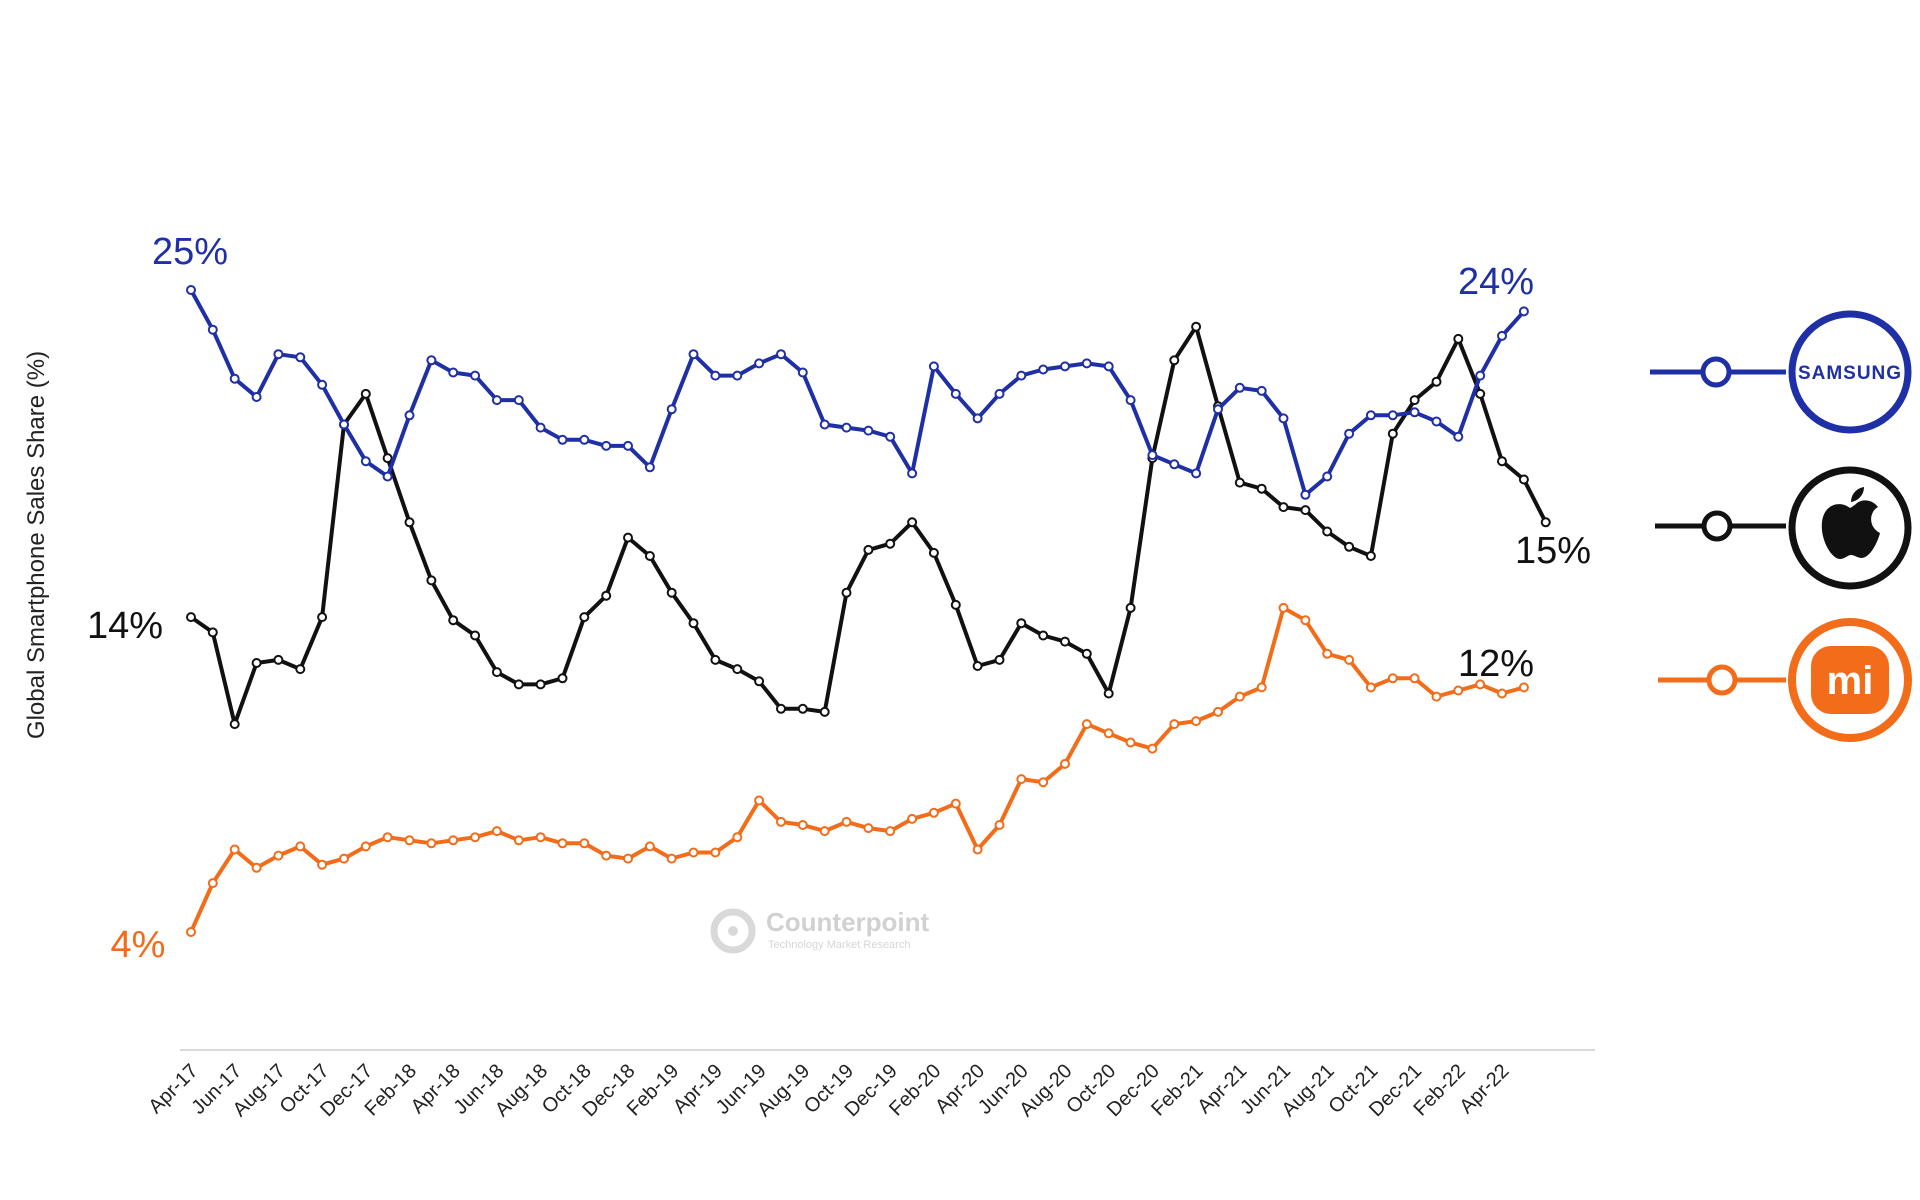 The width and height of the screenshot is (1920, 1200). What do you see at coordinates (1496, 664) in the screenshot?
I see `xiaomi-end-label: 12%` at bounding box center [1496, 664].